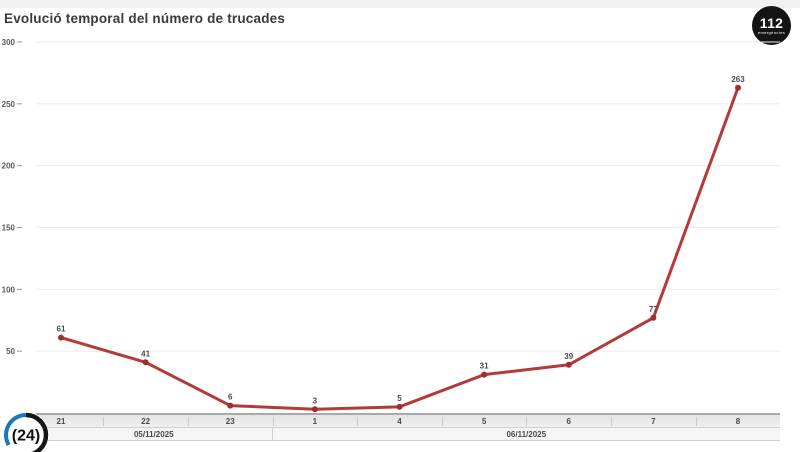 The image size is (800, 452). What do you see at coordinates (230, 397) in the screenshot?
I see `point-value-label: 6` at bounding box center [230, 397].